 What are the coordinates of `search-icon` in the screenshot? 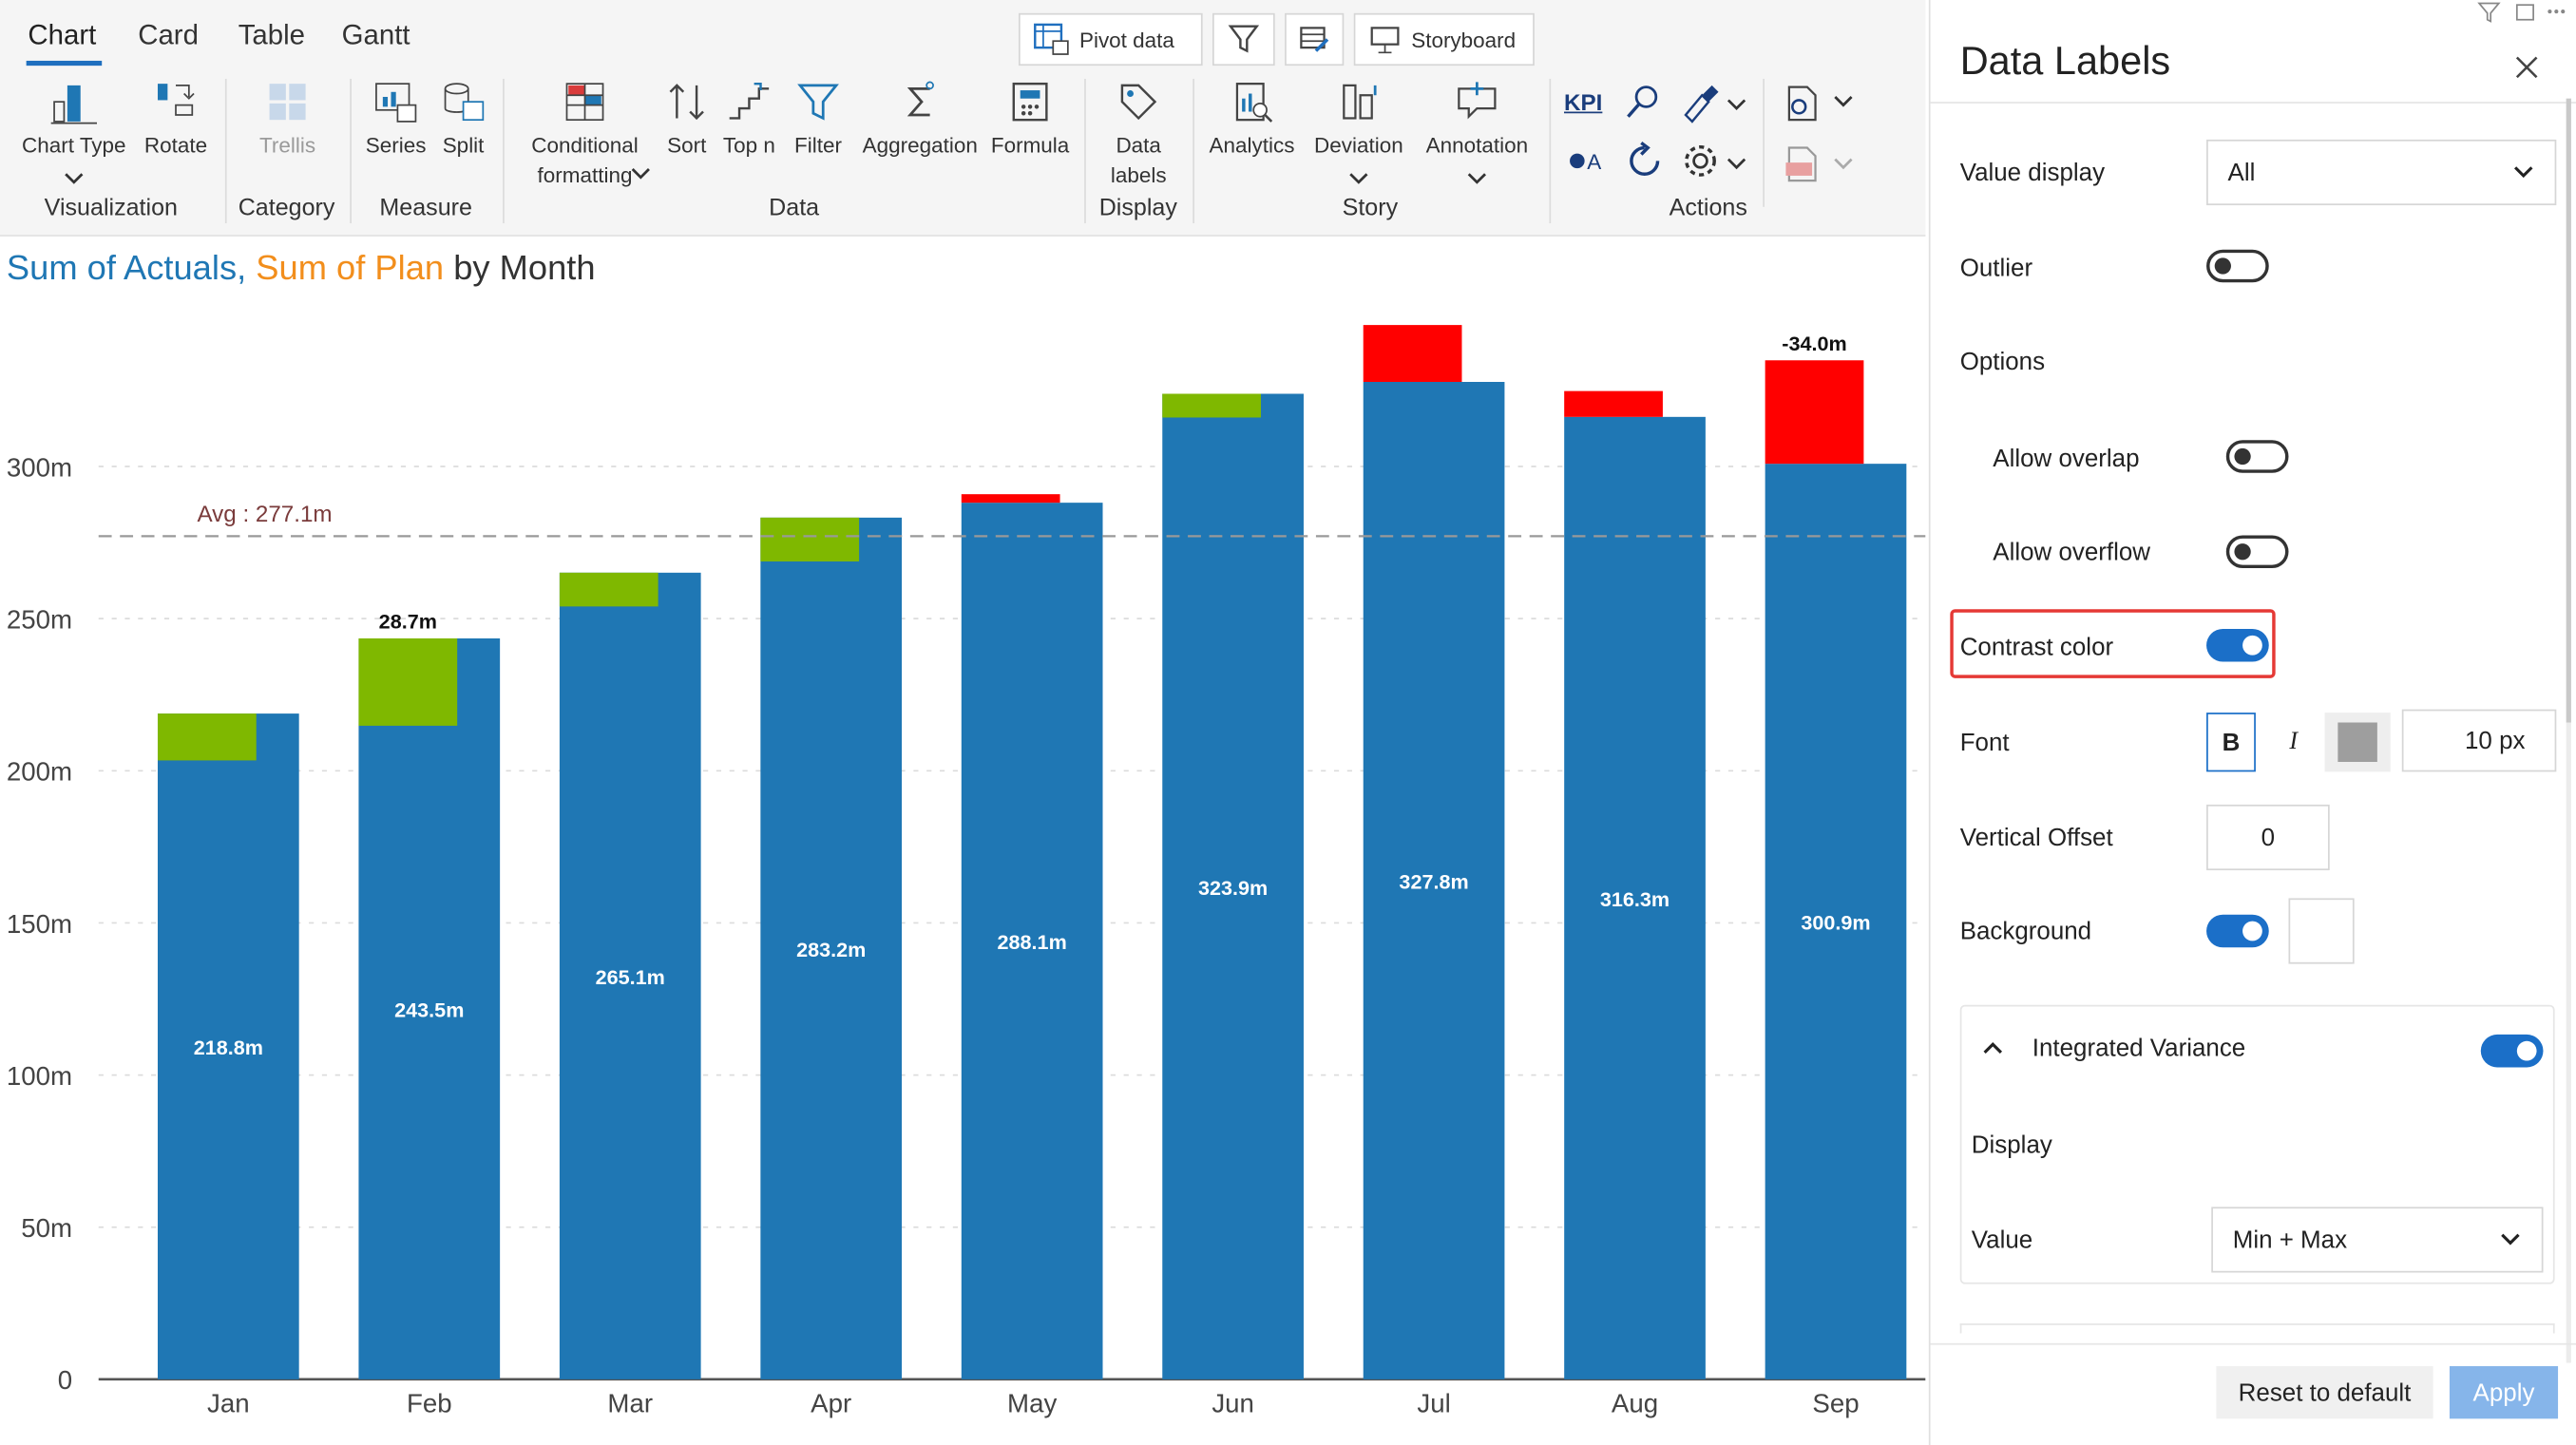 It's located at (1642, 101).